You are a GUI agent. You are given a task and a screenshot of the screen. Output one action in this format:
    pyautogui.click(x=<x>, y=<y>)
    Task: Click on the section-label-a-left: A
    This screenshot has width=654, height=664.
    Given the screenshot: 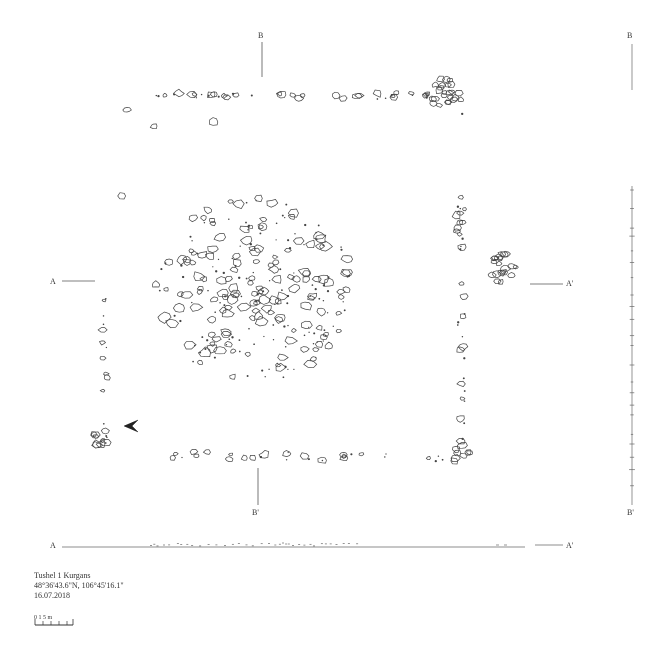 What is the action you would take?
    pyautogui.click(x=53, y=281)
    